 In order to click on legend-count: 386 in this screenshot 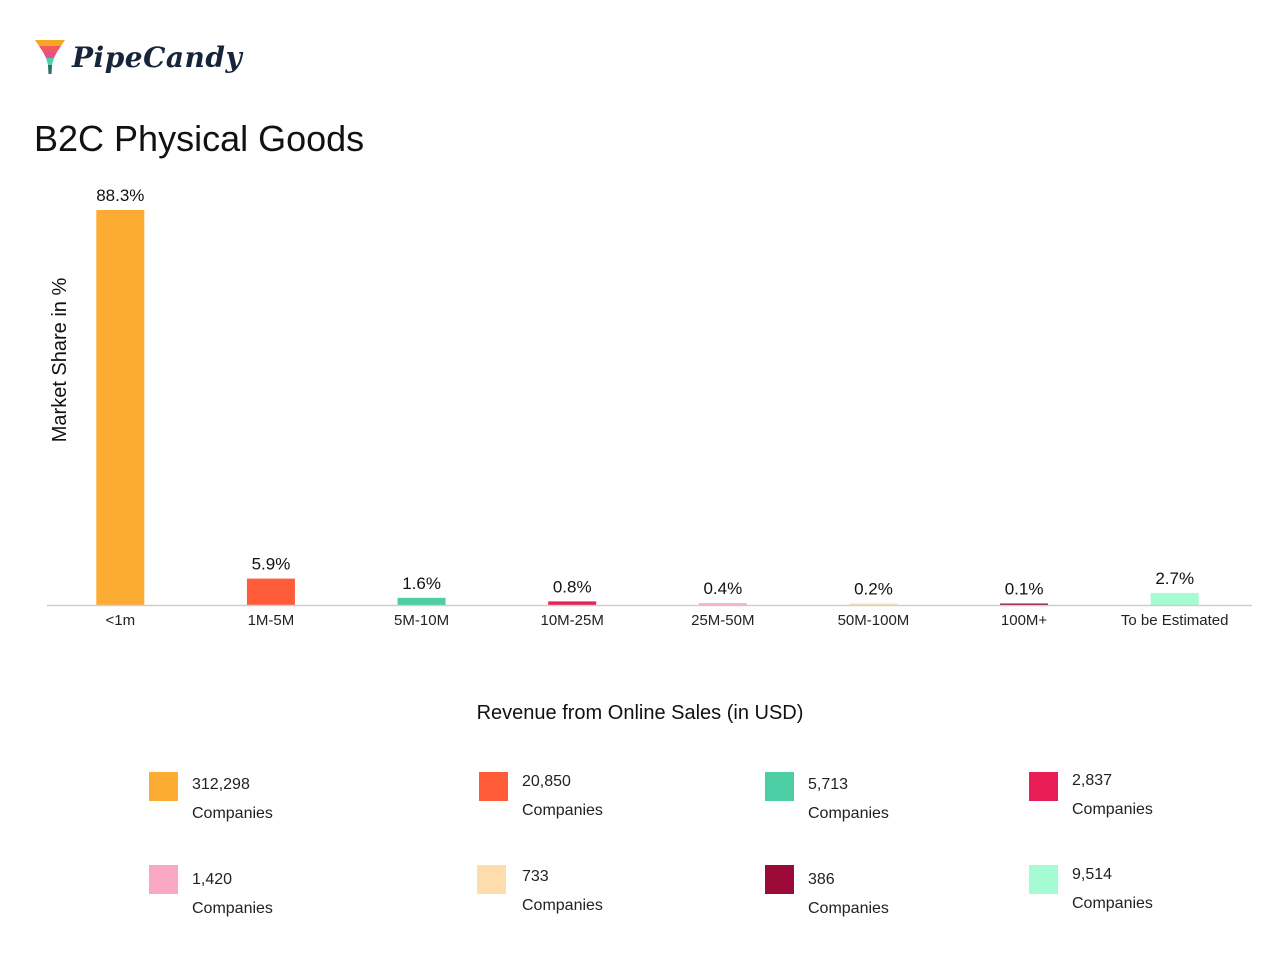, I will do `click(821, 879)`.